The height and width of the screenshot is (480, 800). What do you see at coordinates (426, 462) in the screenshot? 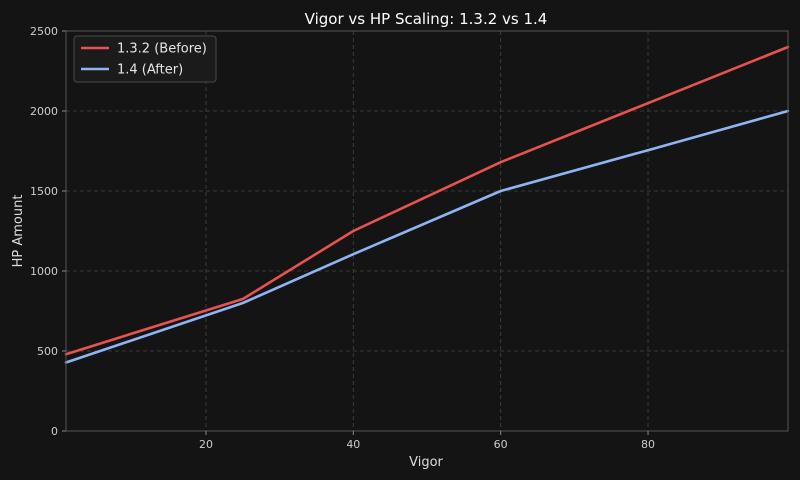
I see `x-axis-label: Vigor` at bounding box center [426, 462].